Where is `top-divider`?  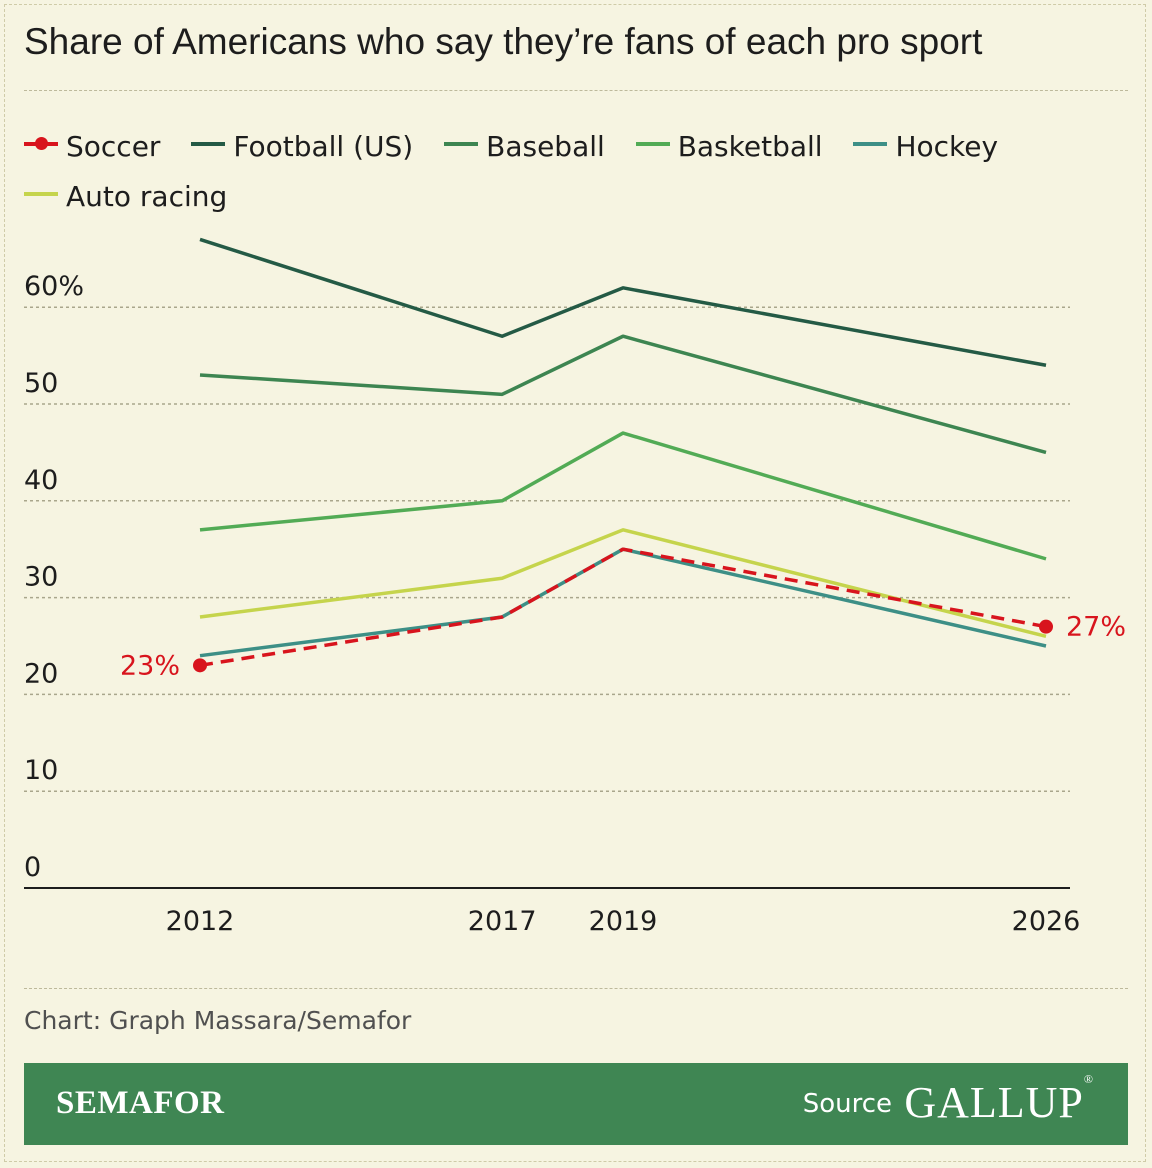 top-divider is located at coordinates (576, 90).